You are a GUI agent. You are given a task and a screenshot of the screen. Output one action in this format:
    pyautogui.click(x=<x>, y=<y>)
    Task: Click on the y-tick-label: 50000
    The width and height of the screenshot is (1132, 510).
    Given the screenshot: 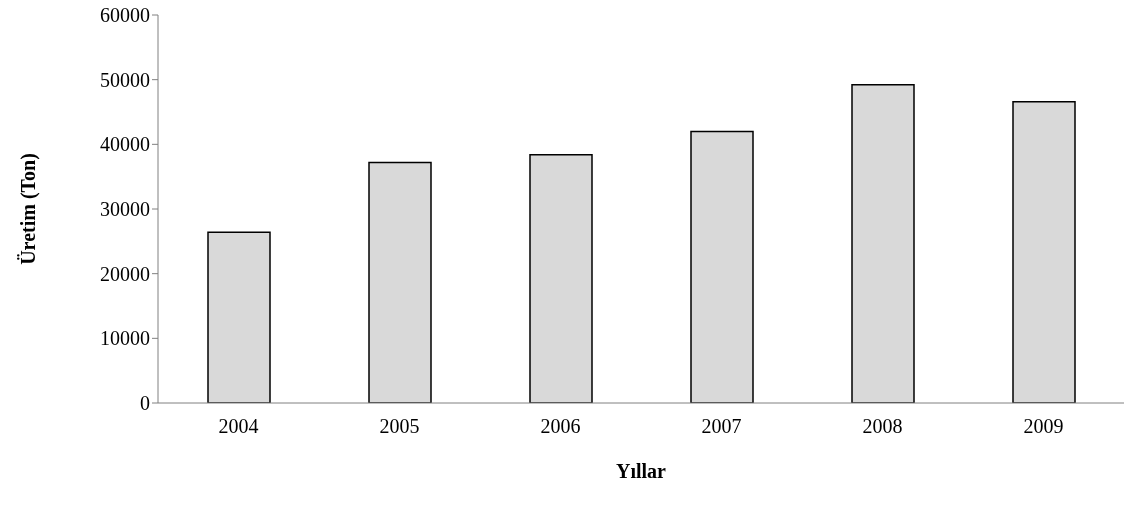 What is the action you would take?
    pyautogui.click(x=125, y=79)
    